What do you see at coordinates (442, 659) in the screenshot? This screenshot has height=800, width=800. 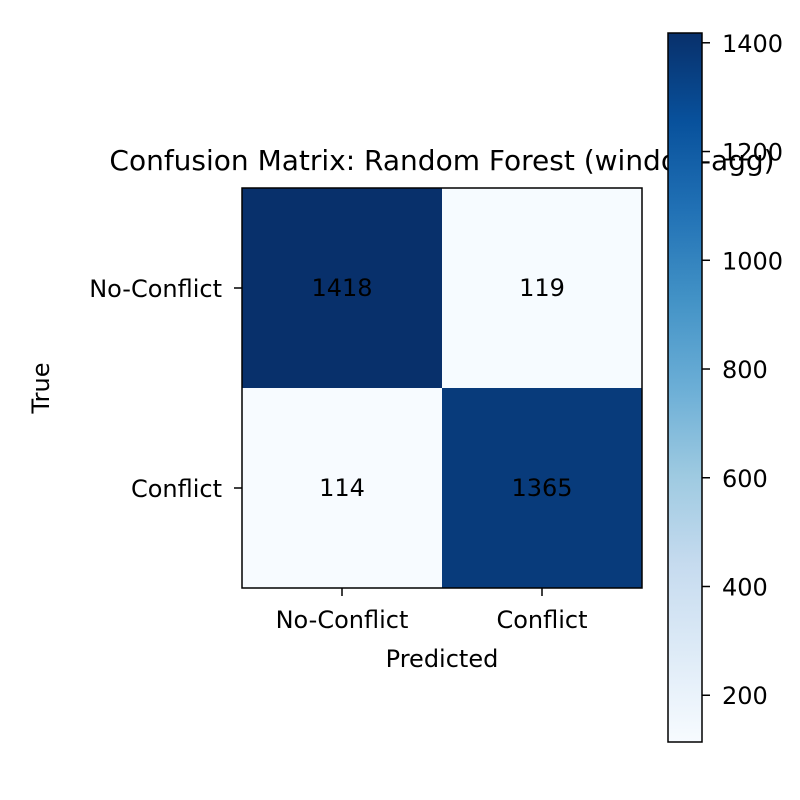 I see `x-axis-label: Predicted` at bounding box center [442, 659].